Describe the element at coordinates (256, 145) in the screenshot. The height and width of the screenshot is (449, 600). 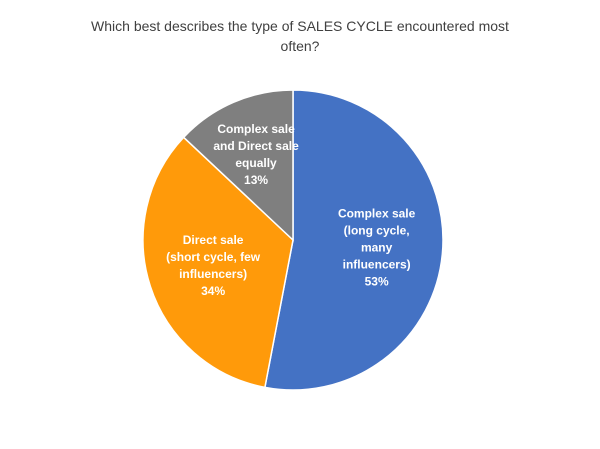
I see `category-label: Complex sale and Direct sale equally` at that location.